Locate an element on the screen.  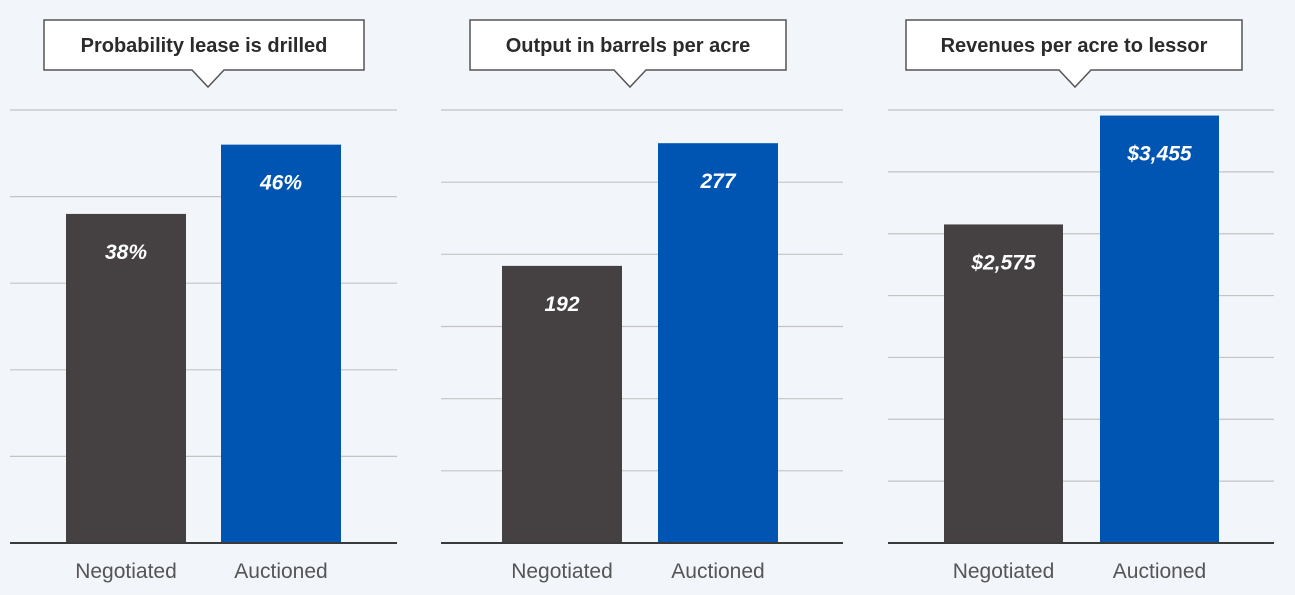
value-label-auctioned-3: $3,455 is located at coordinates (1159, 154).